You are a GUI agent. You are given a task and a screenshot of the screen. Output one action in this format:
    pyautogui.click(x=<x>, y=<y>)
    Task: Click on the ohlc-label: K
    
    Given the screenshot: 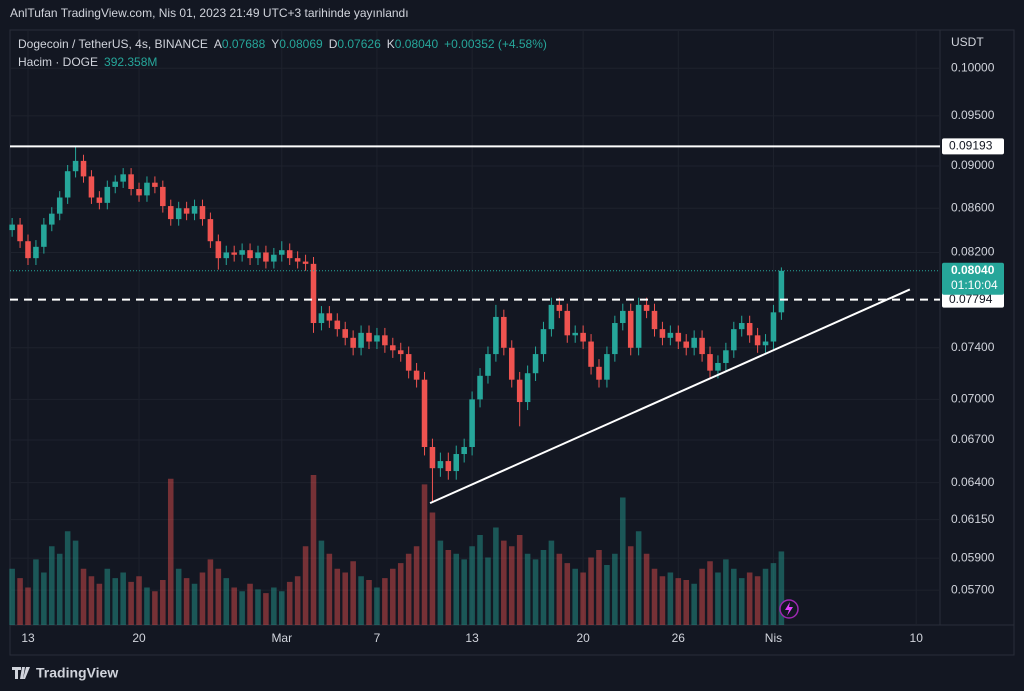 What is the action you would take?
    pyautogui.click(x=391, y=44)
    